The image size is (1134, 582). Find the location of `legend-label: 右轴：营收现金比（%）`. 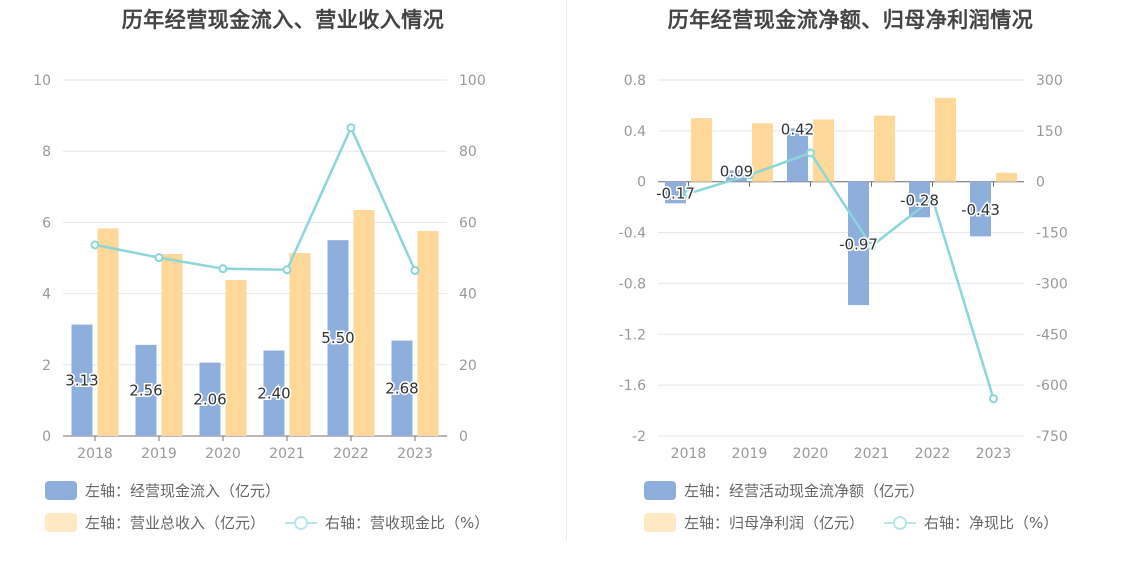

legend-label: 右轴：营收现金比（%） is located at coordinates (407, 523).